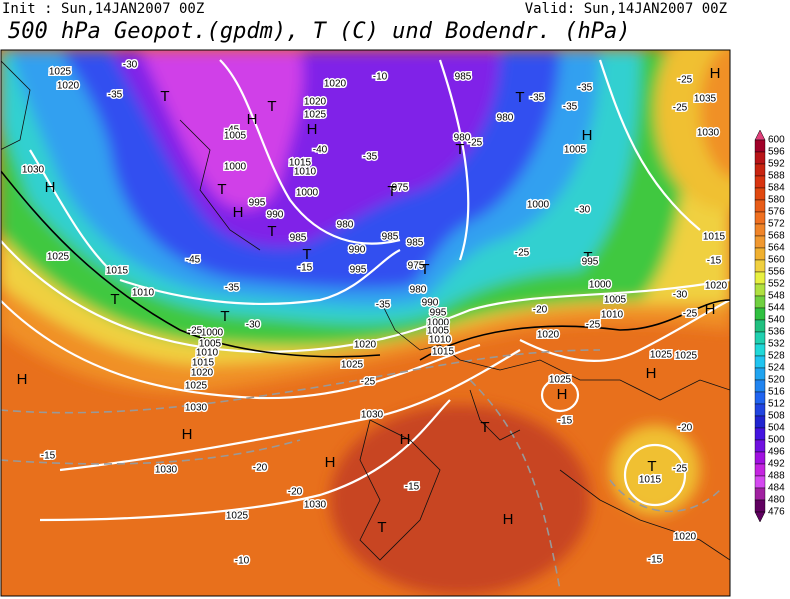 Image resolution: width=790 pixels, height=599 pixels. I want to click on colorbar-label: 484, so click(776, 488).